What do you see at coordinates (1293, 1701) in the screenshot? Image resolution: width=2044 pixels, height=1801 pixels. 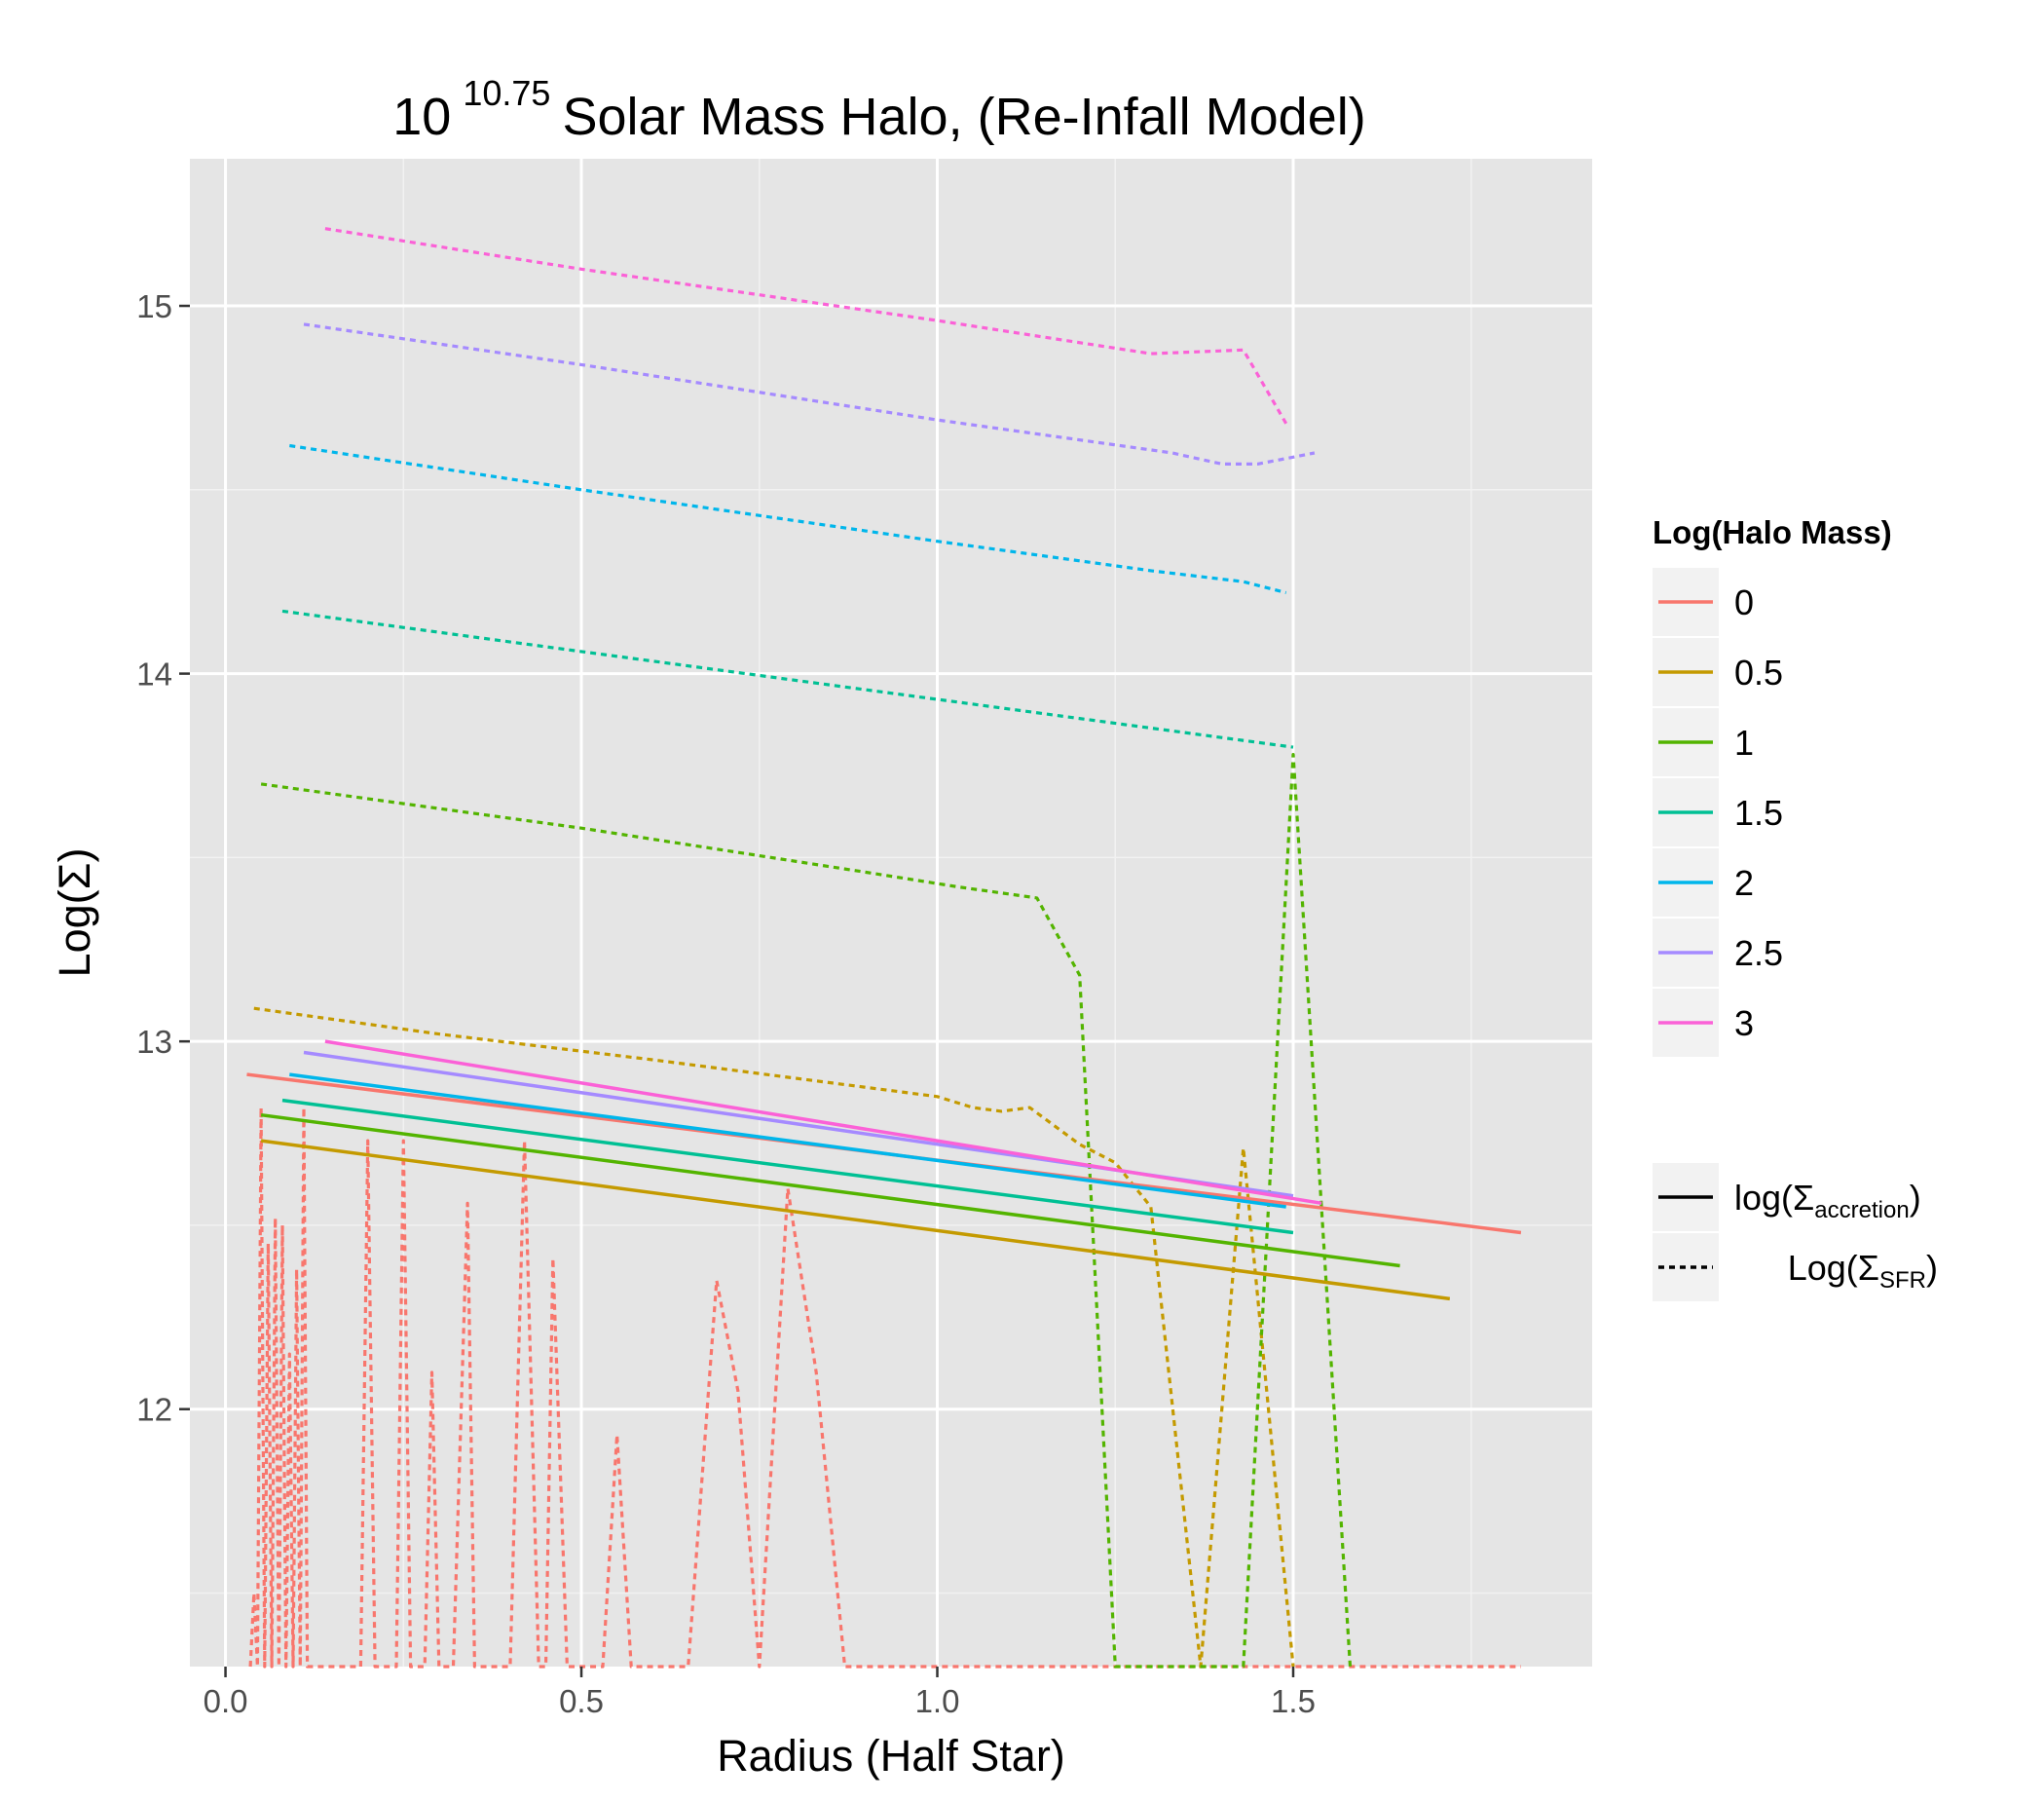 I see `x-tick-label: 1.5` at bounding box center [1293, 1701].